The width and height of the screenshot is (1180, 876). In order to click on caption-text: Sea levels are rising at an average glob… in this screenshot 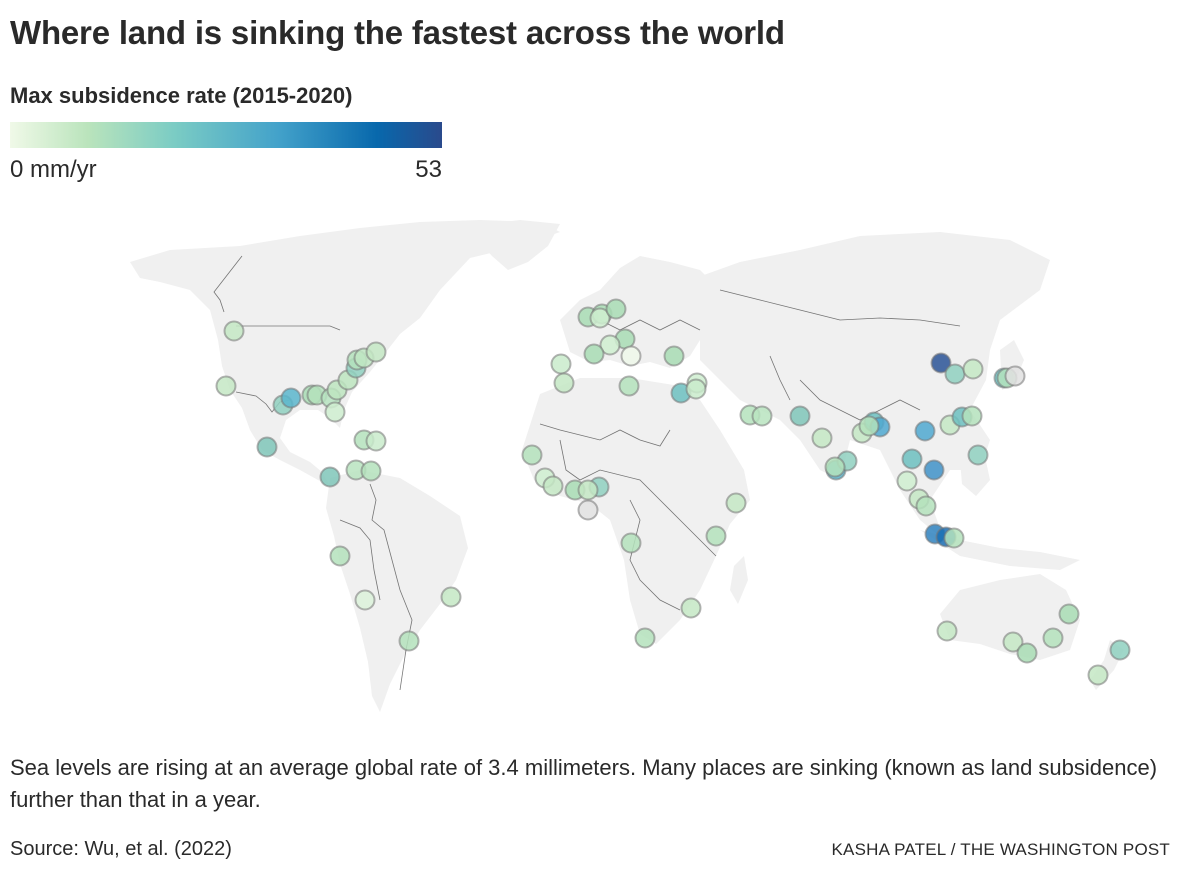, I will do `click(584, 783)`.